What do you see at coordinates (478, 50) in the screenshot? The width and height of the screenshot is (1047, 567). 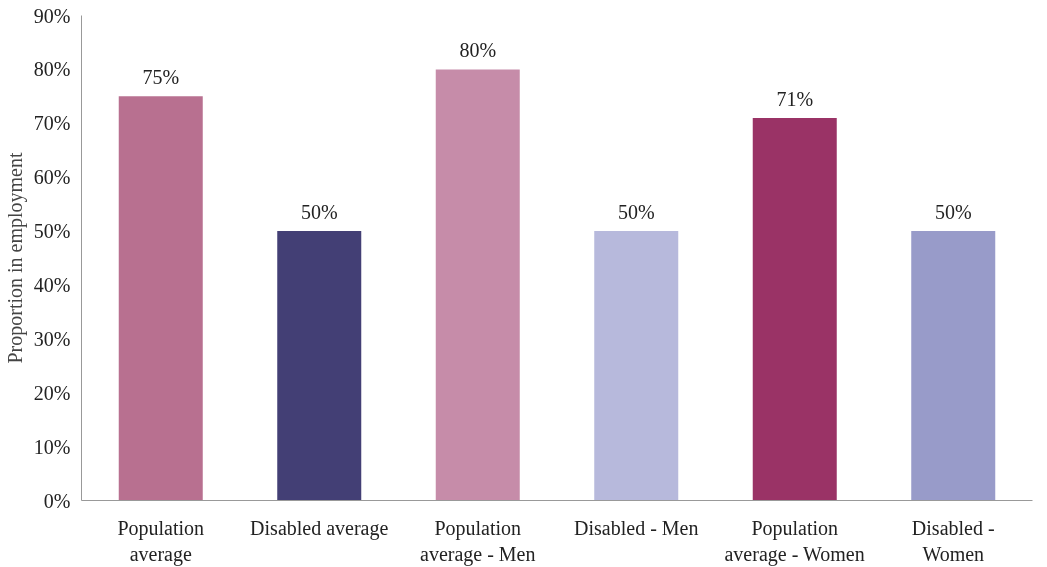 I see `data-label: 80%` at bounding box center [478, 50].